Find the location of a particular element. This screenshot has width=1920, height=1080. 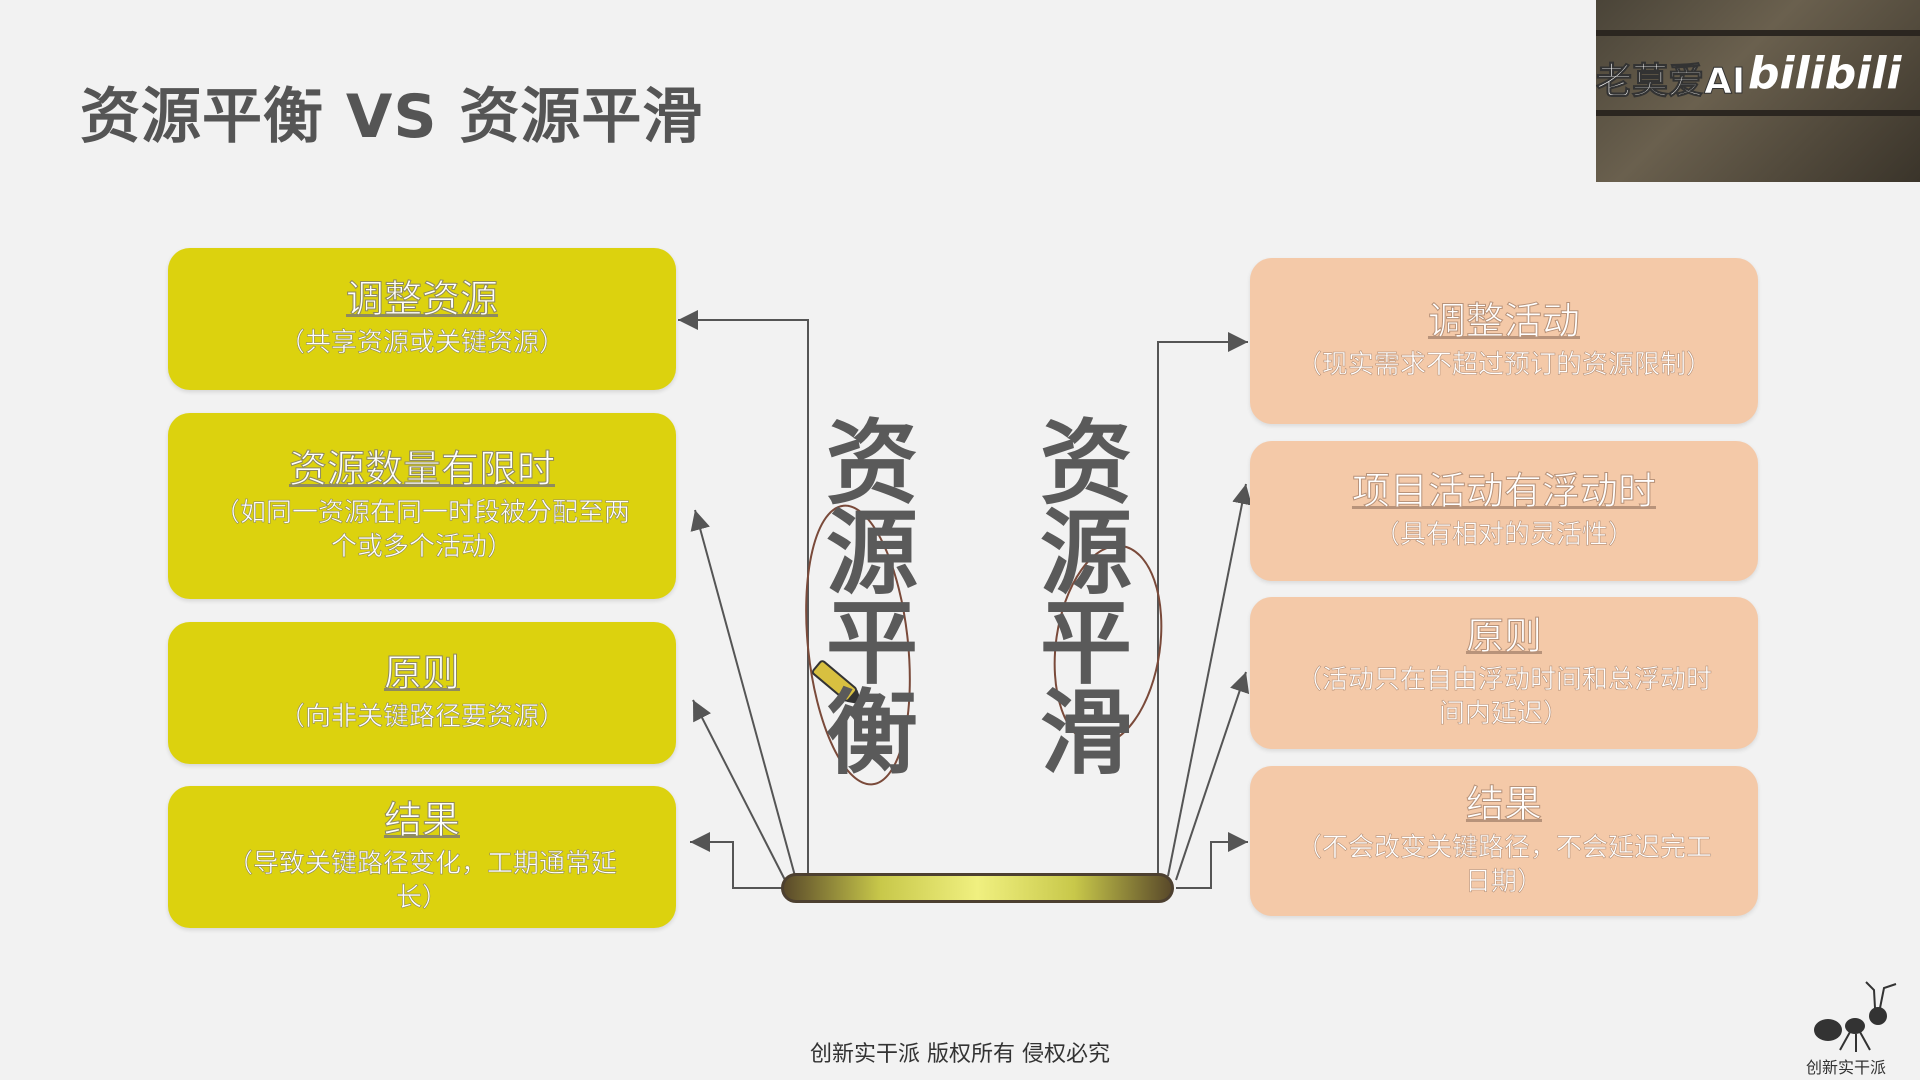

left-box-1-subtext: （共享资源或关键资源） is located at coordinates (422, 343).